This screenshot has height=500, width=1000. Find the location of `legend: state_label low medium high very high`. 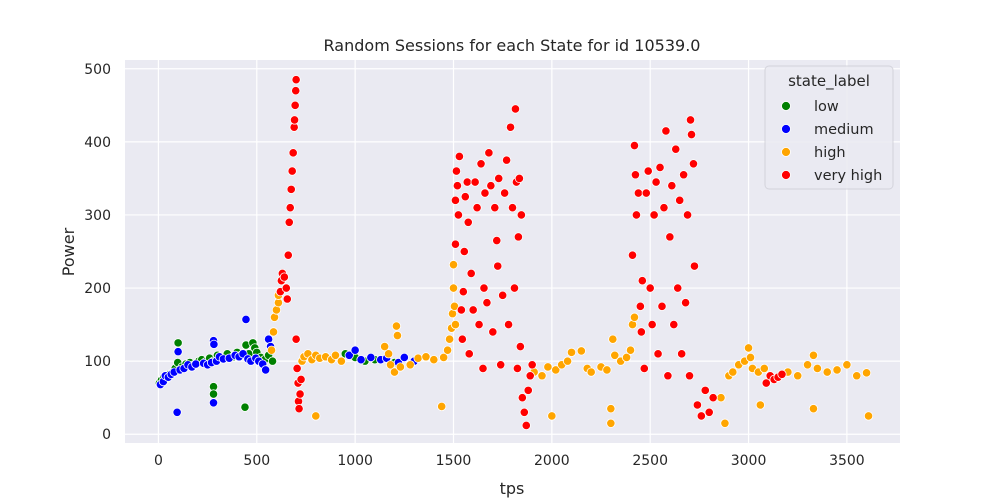

legend: state_label low medium high very high is located at coordinates (829, 127).